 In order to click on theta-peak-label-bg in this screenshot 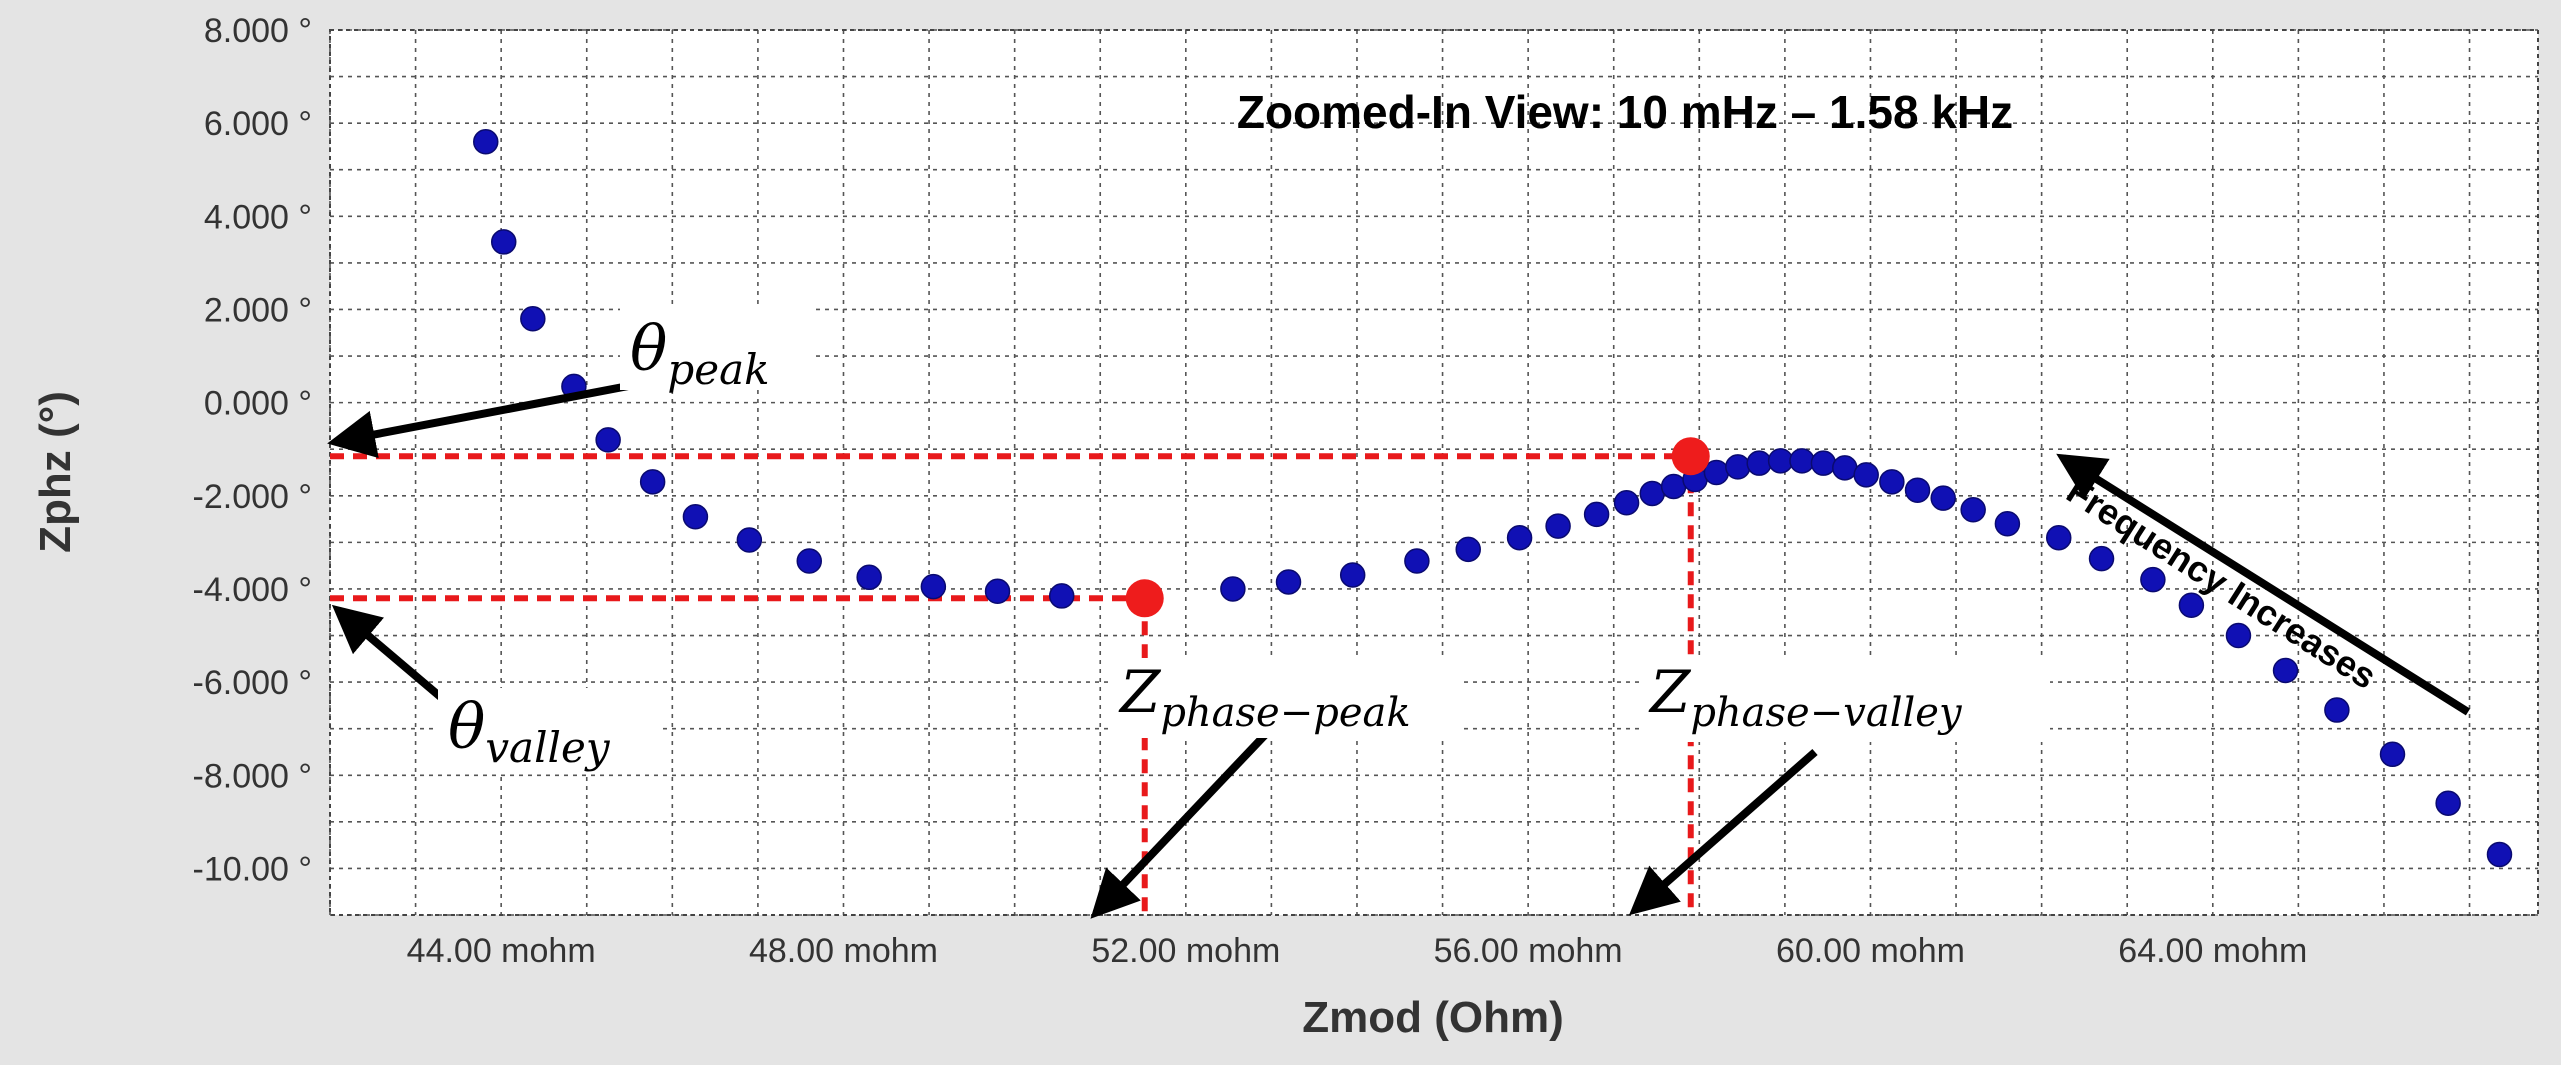, I will do `click(717, 347)`.